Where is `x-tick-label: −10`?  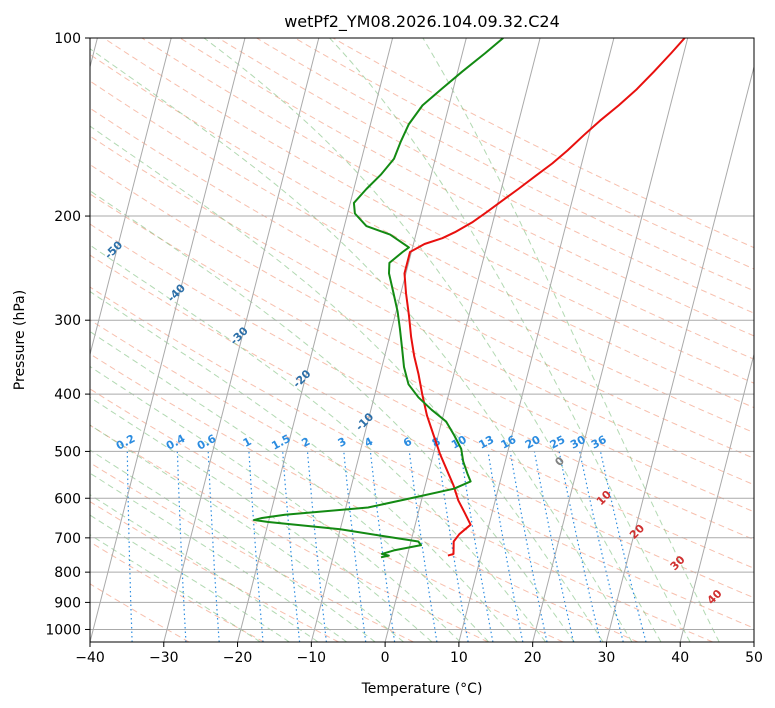 x-tick-label: −10 is located at coordinates (312, 658).